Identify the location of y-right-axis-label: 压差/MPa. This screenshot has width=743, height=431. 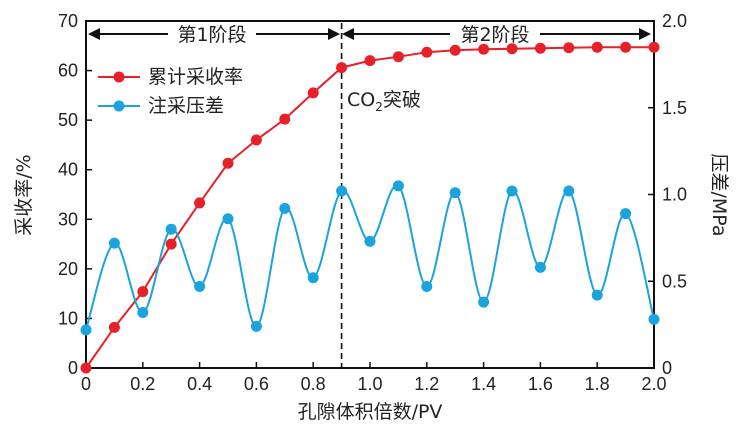
(719, 194).